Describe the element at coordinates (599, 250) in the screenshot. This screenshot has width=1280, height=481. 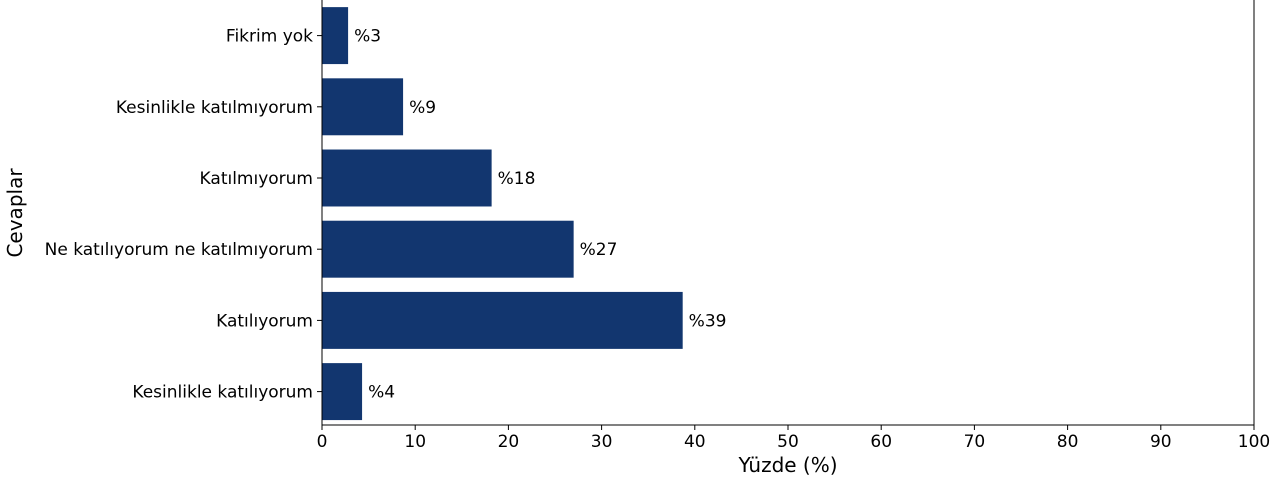
I see `data-label-3: %27` at that location.